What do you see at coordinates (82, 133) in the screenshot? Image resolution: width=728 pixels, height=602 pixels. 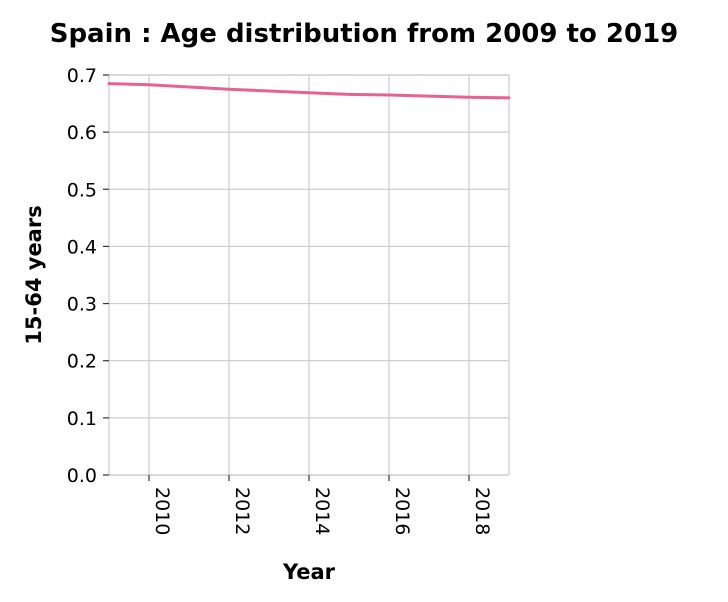 I see `y-tick-label: 0.6` at bounding box center [82, 133].